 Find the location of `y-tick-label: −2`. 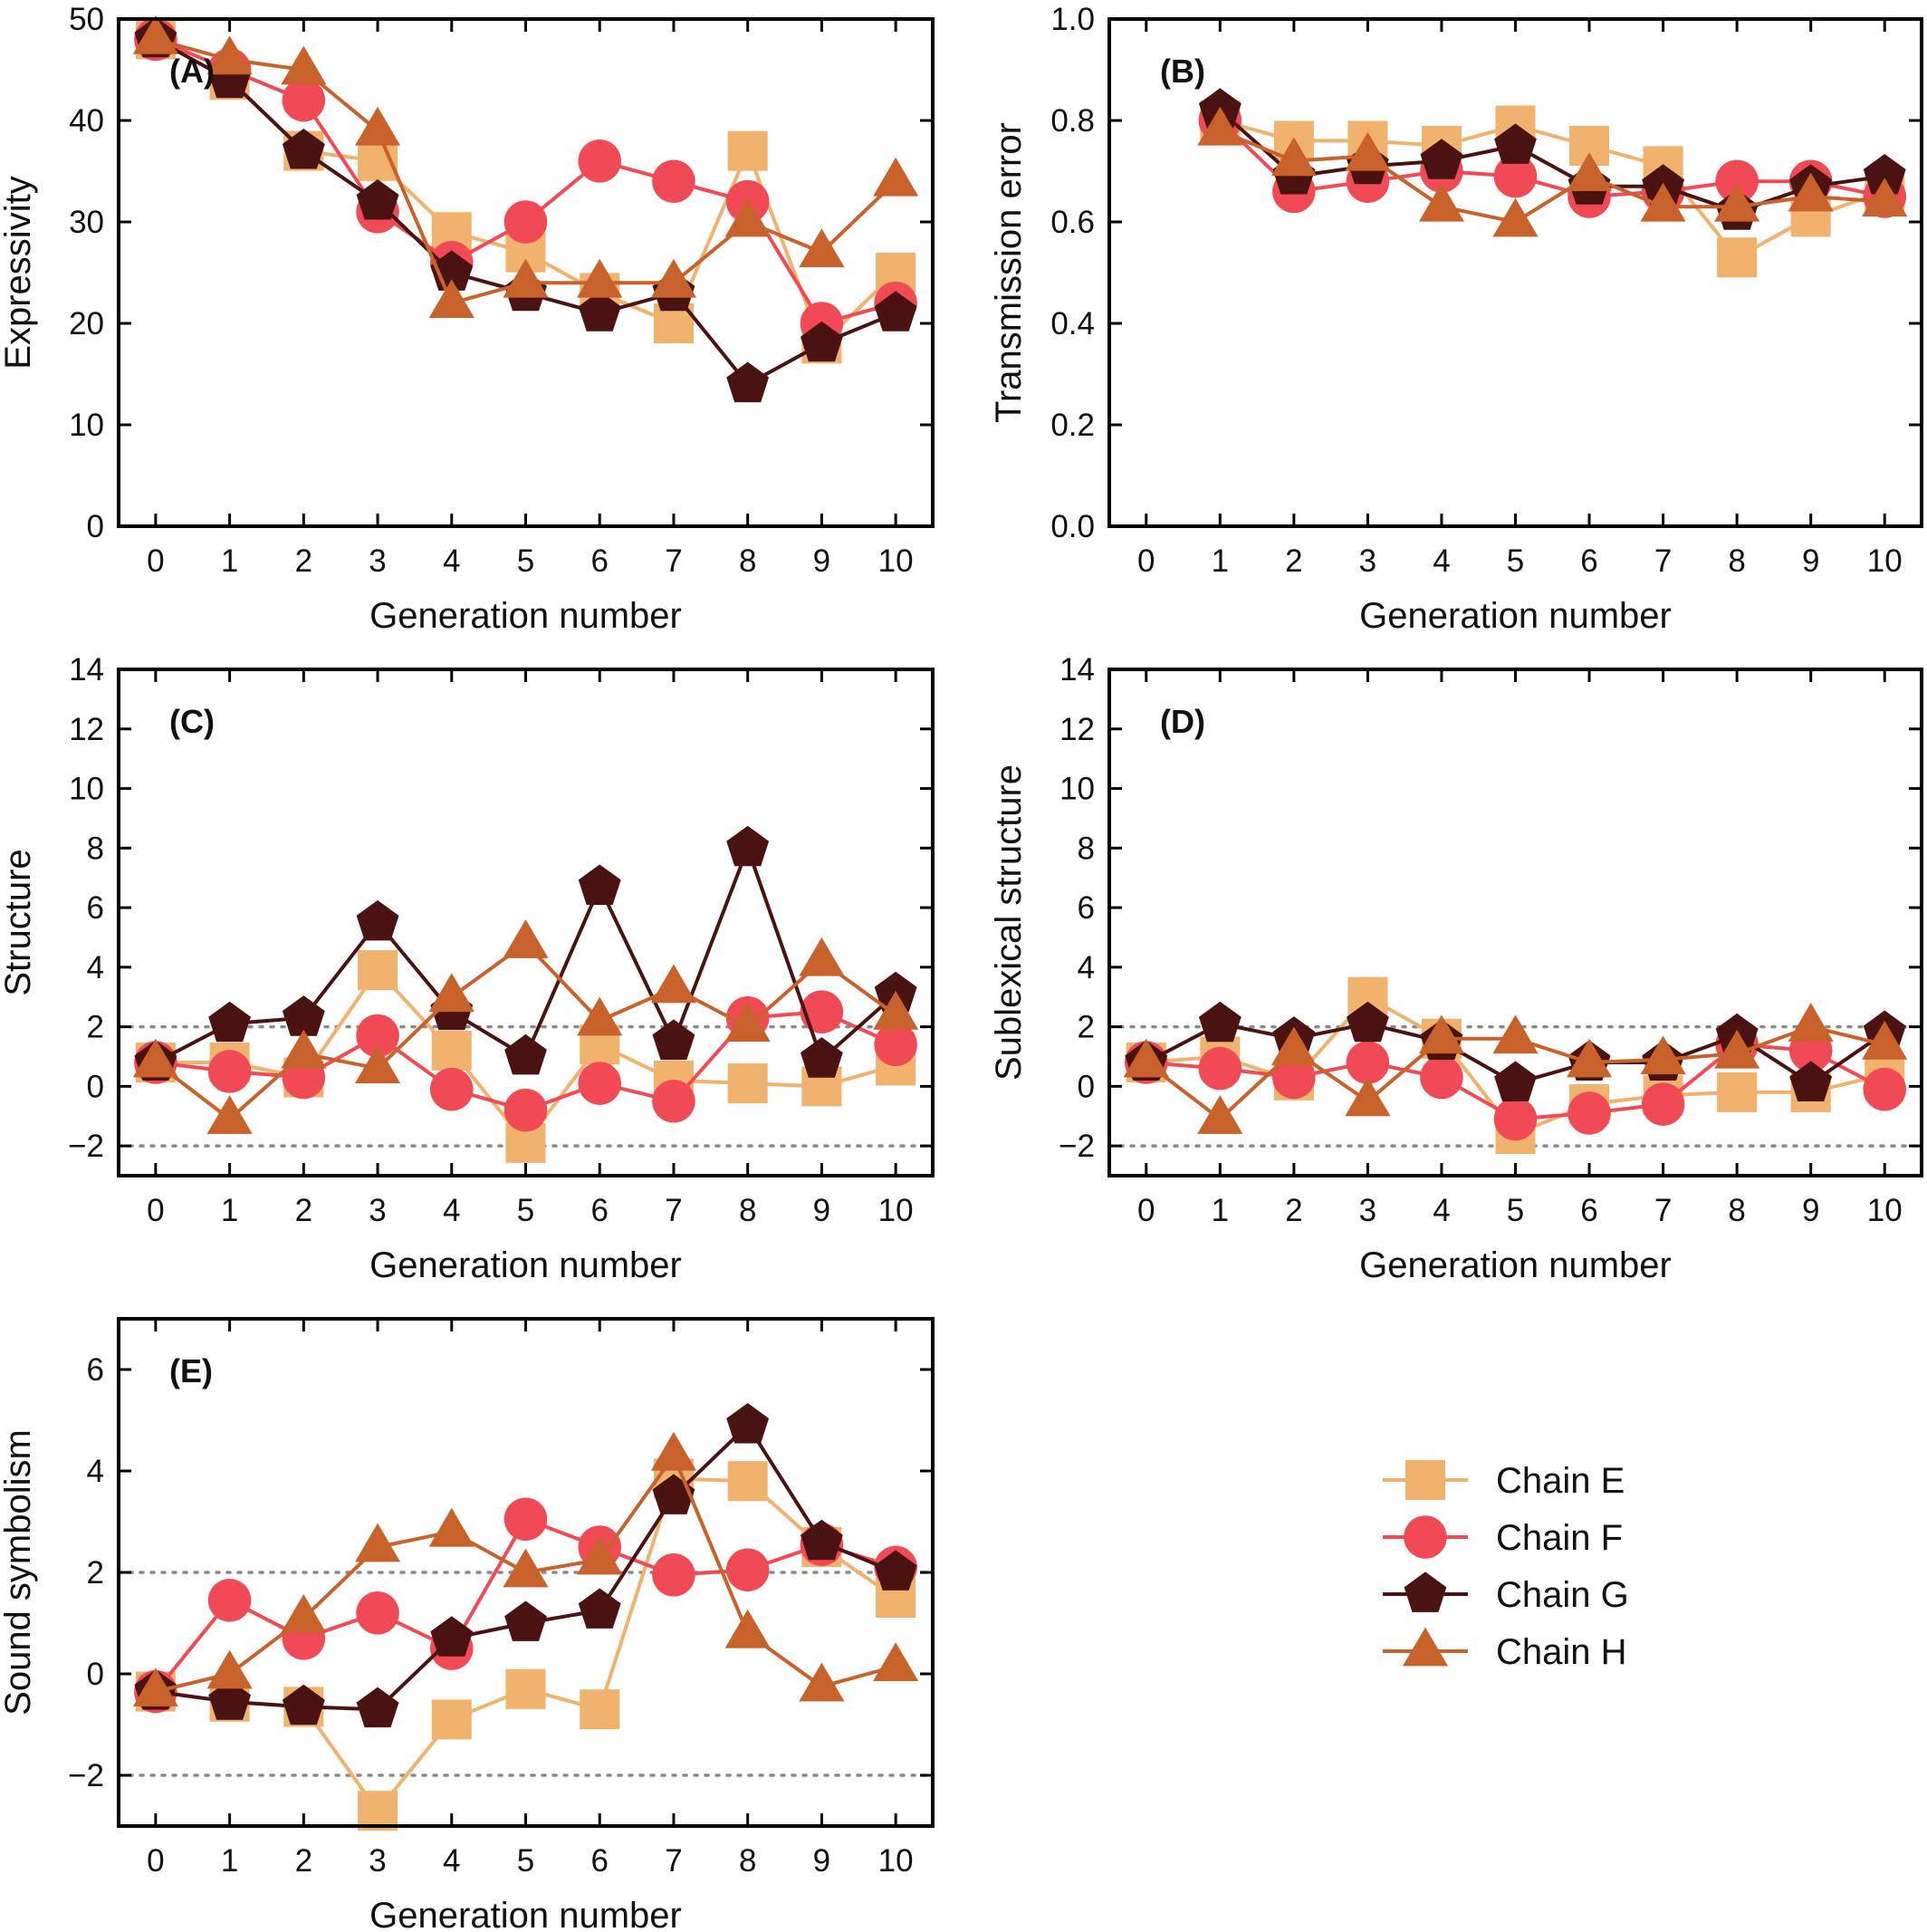

y-tick-label: −2 is located at coordinates (86, 1775).